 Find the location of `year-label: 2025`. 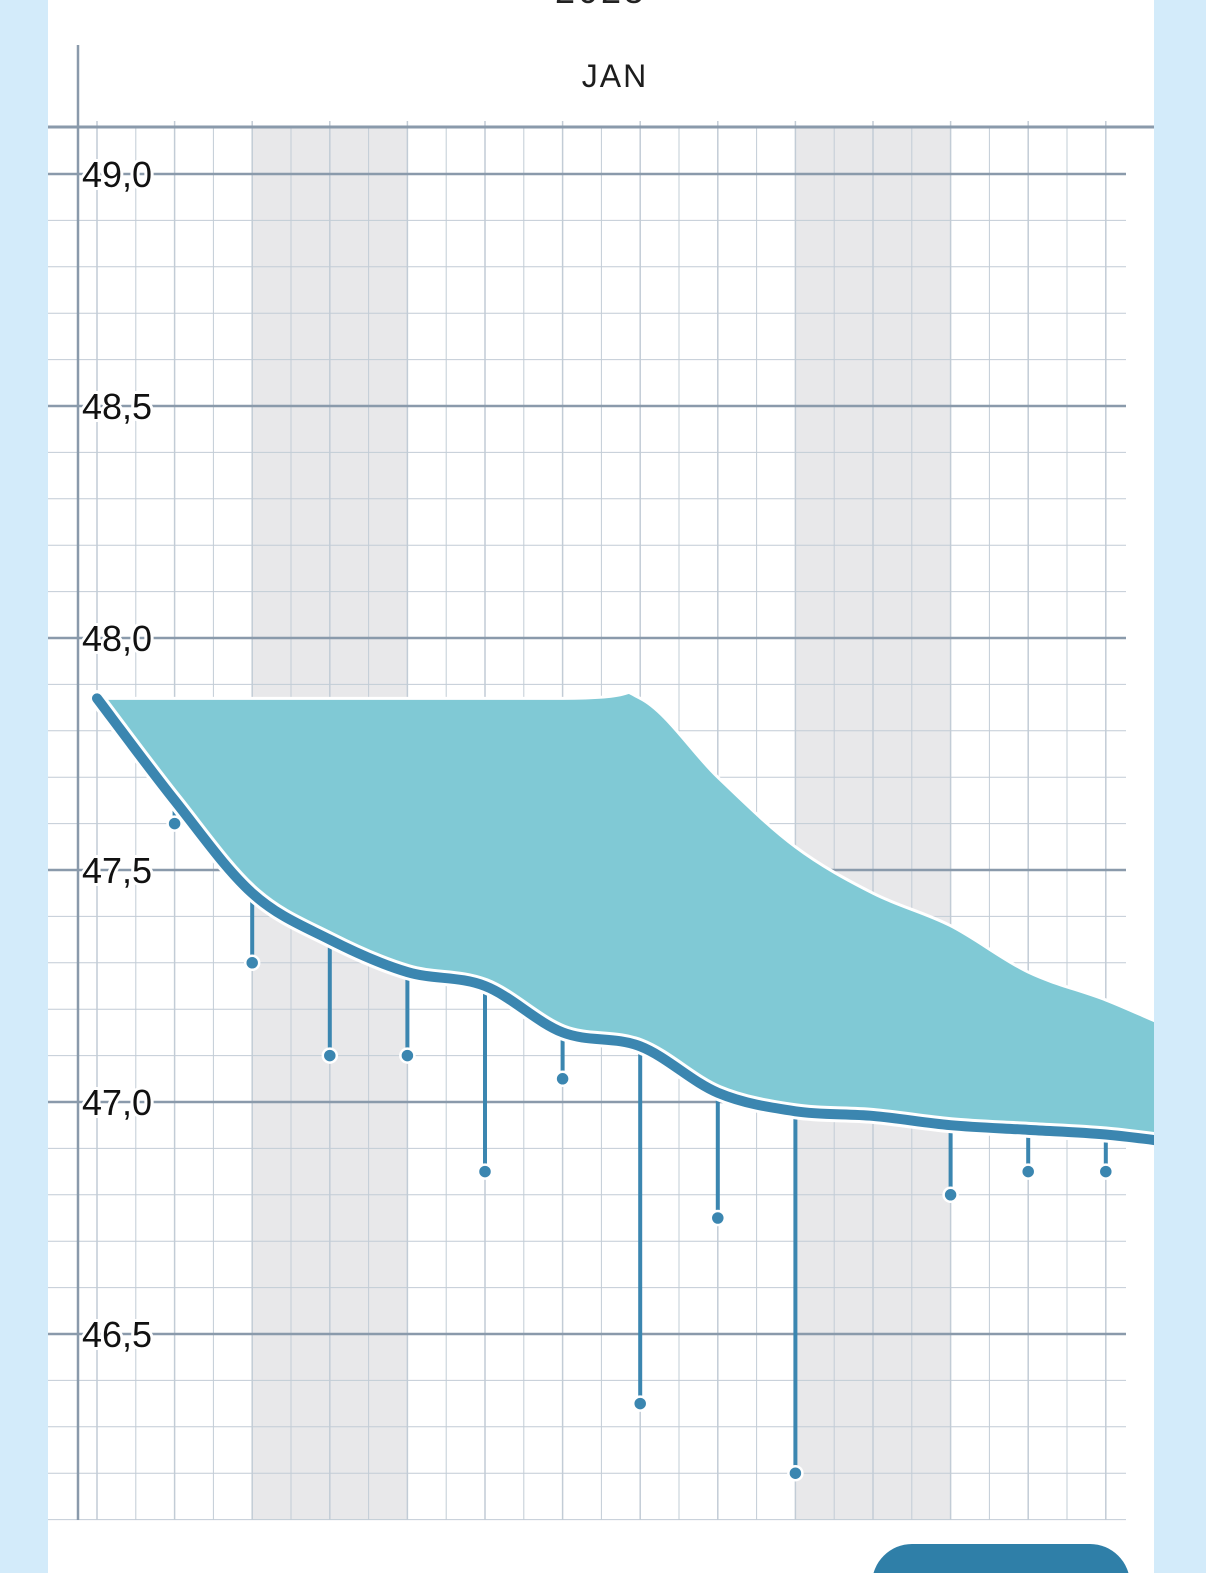

year-label: 2025 is located at coordinates (601, 6).